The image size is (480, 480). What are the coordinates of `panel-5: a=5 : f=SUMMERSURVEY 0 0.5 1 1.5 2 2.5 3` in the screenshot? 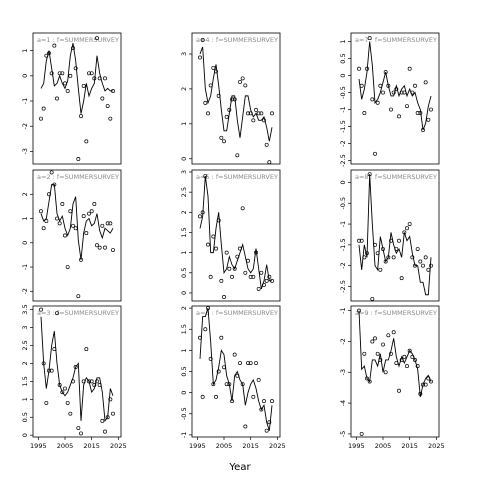 It's located at (230, 235).